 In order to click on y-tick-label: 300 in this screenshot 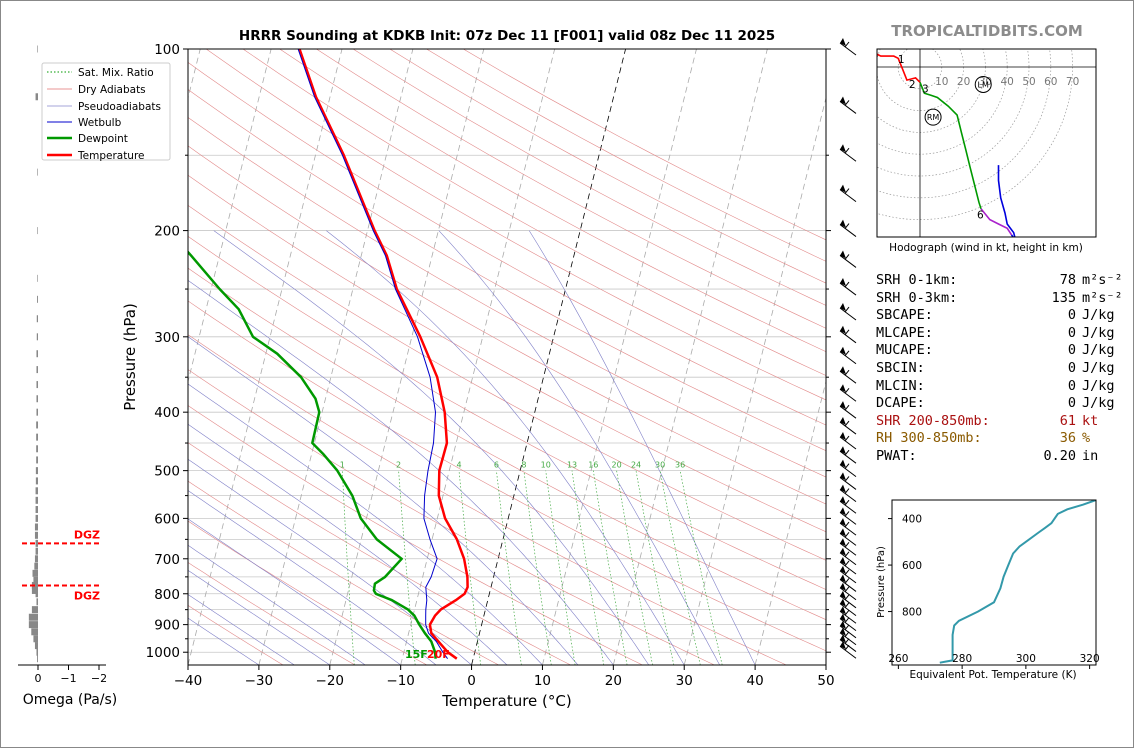, I will do `click(167, 338)`.